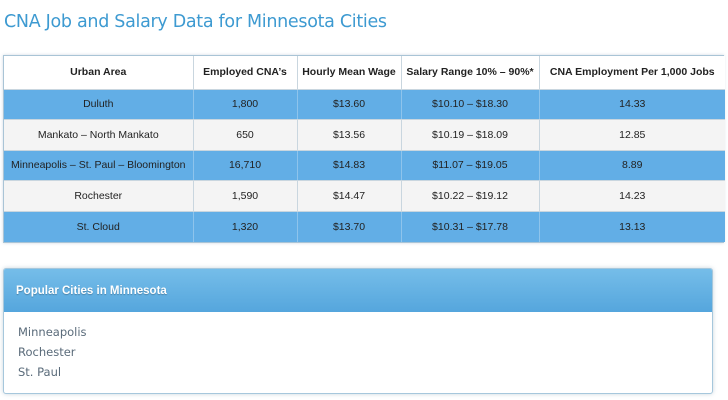 This screenshot has height=400, width=728. I want to click on cell-salary-range: $10.10 – $18.30, so click(470, 105).